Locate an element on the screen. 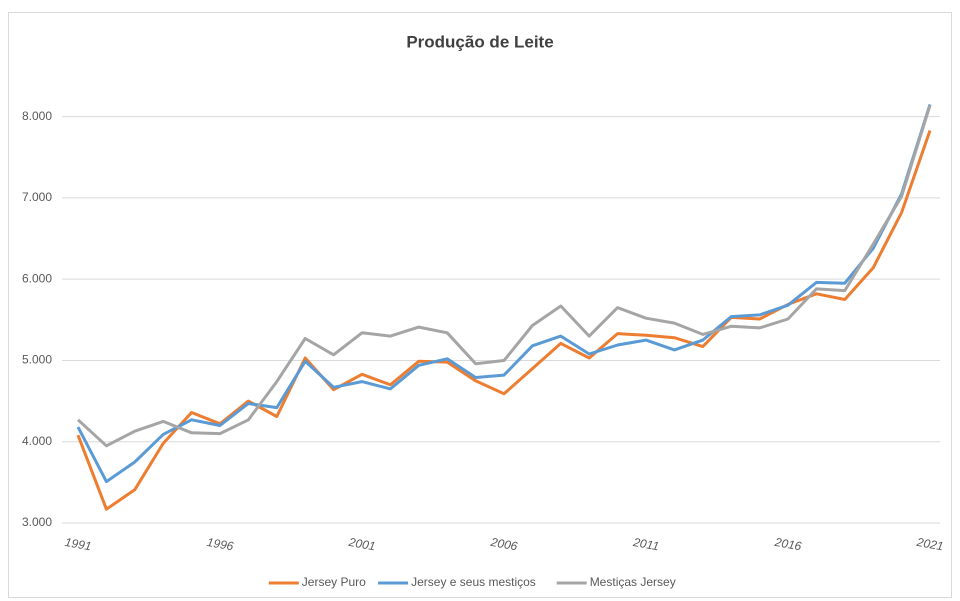 The image size is (960, 601). y-tick-label: 5.000 is located at coordinates (37, 360).